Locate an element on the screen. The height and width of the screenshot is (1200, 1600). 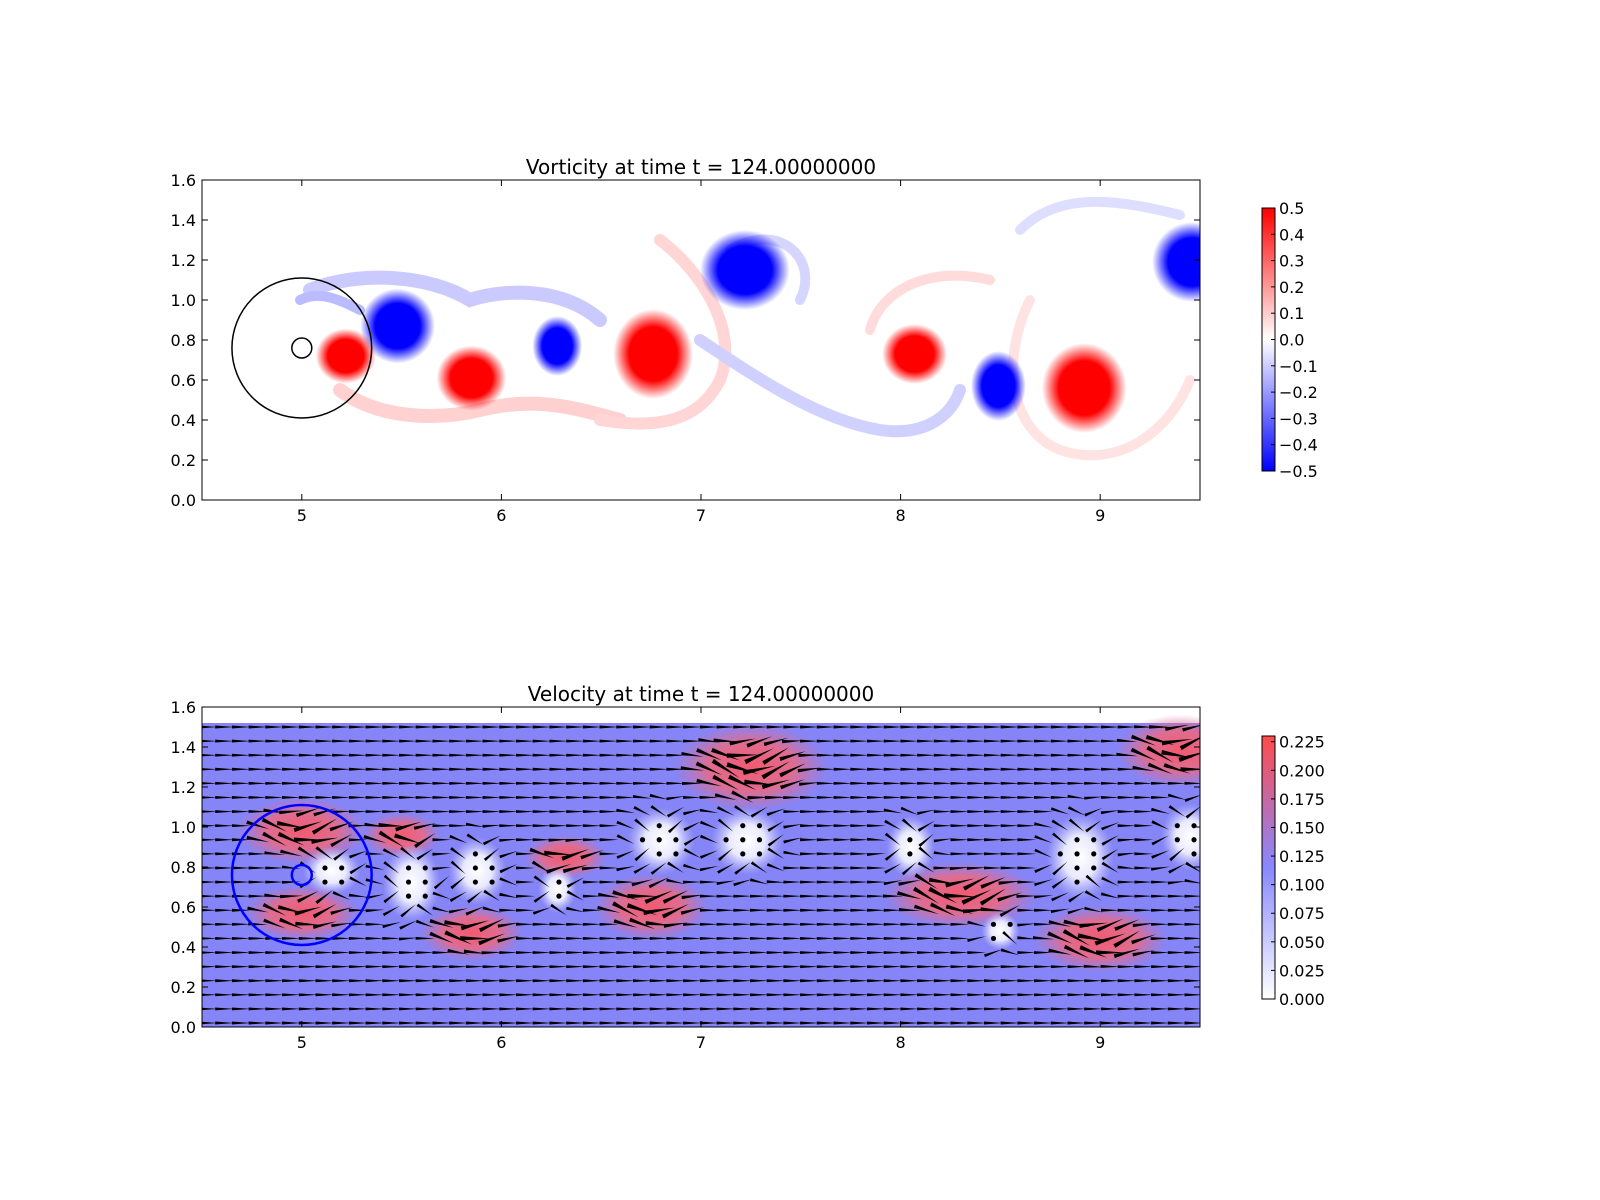
colorbar-tick-label: 0.050 is located at coordinates (1302, 942).